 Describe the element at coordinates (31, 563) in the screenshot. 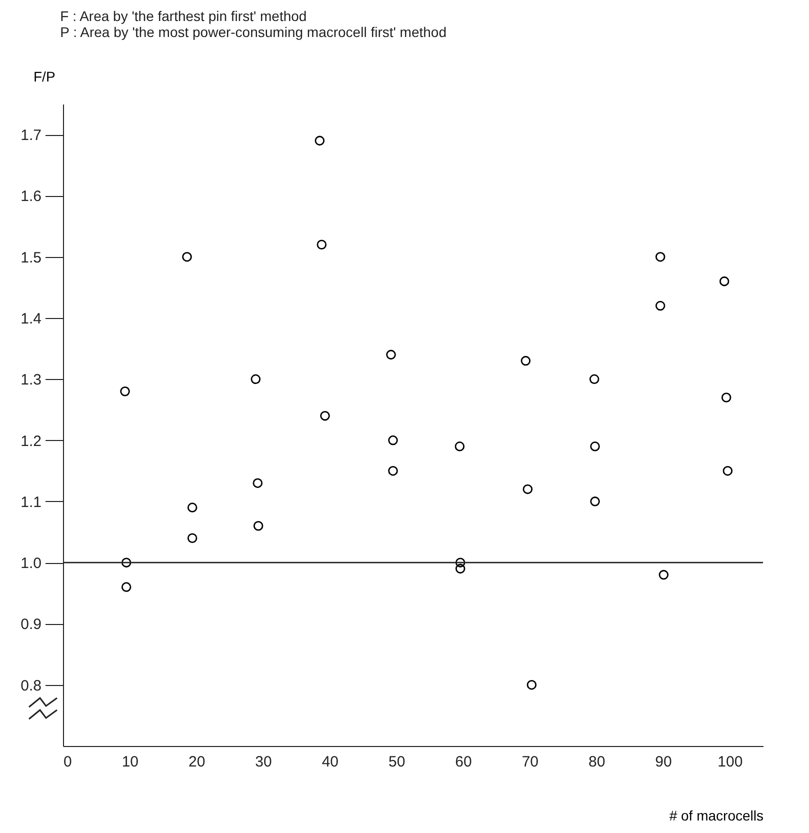

I see `y-tick-label: 1.0` at that location.